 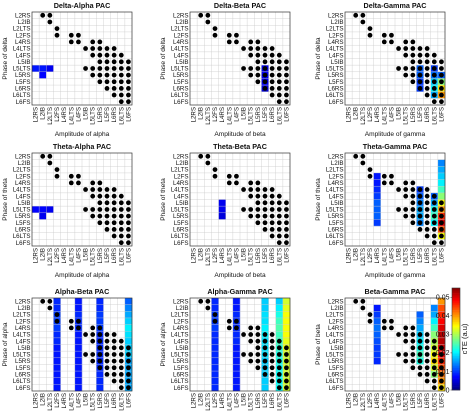 I want to click on y-tick-label: L4RS, so click(x=22, y=183).